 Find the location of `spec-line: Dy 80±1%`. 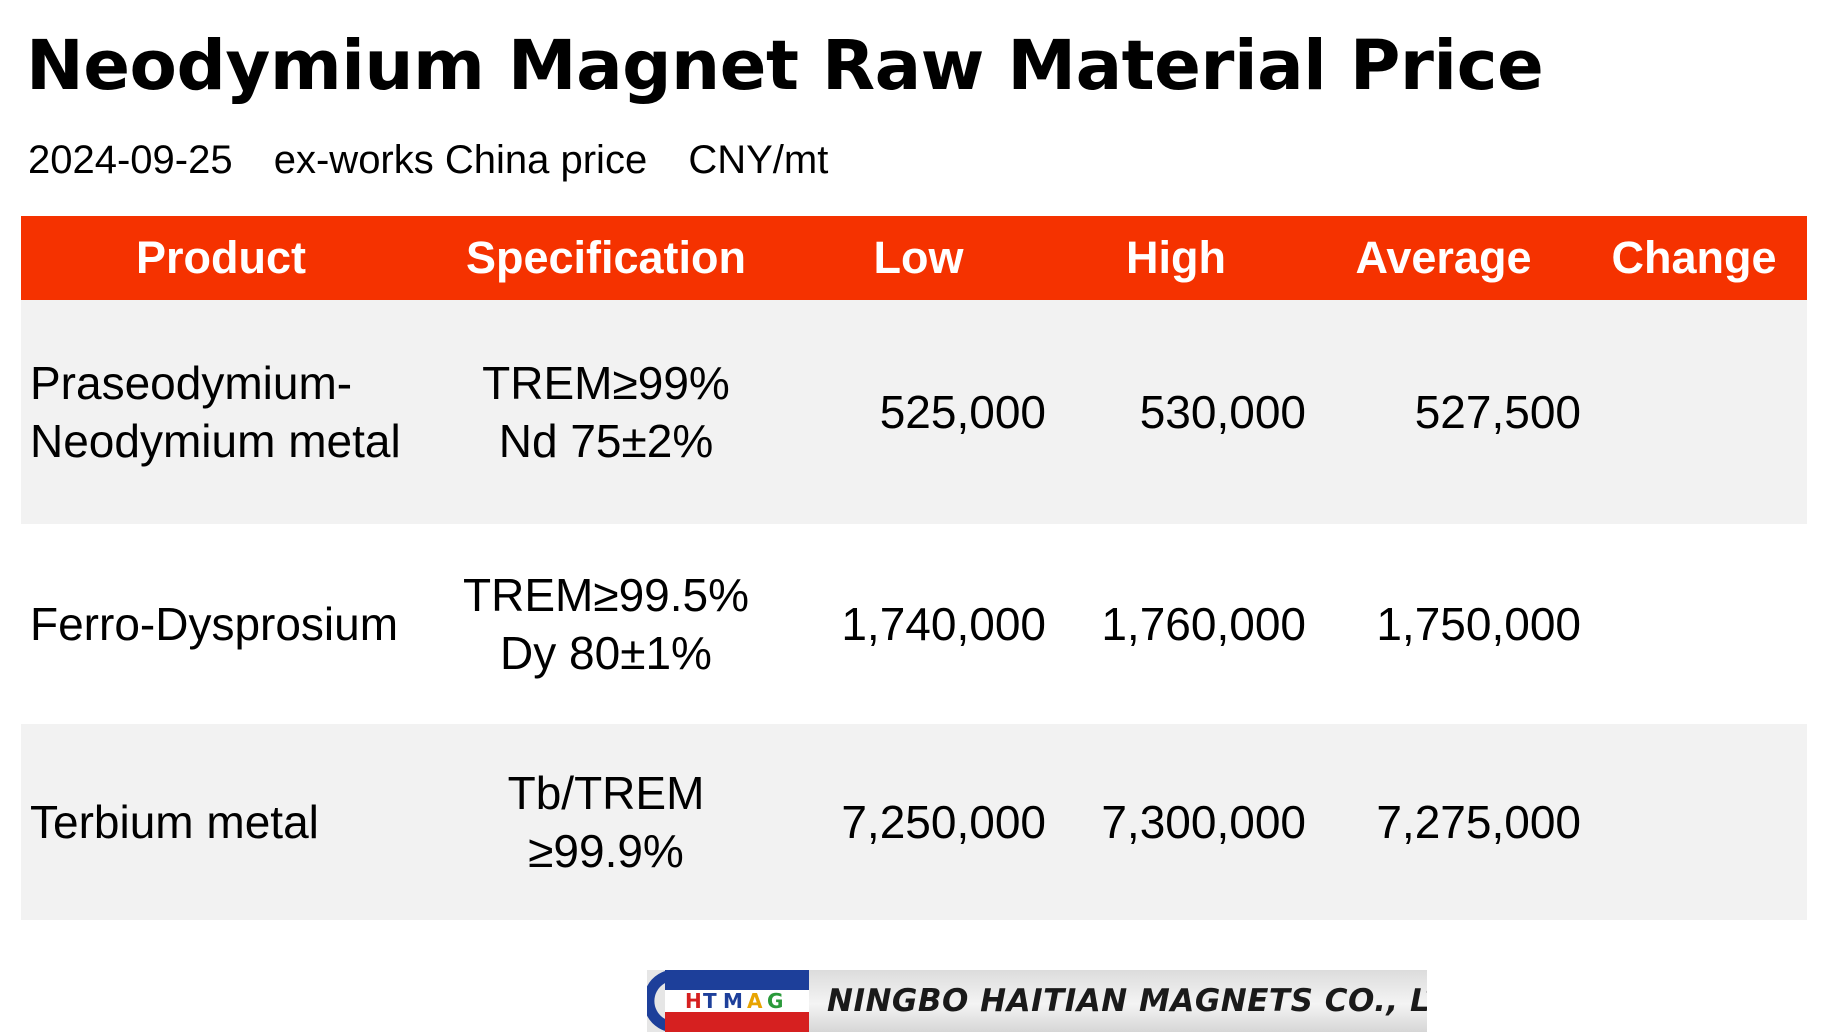

spec-line: Dy 80±1% is located at coordinates (606, 653).